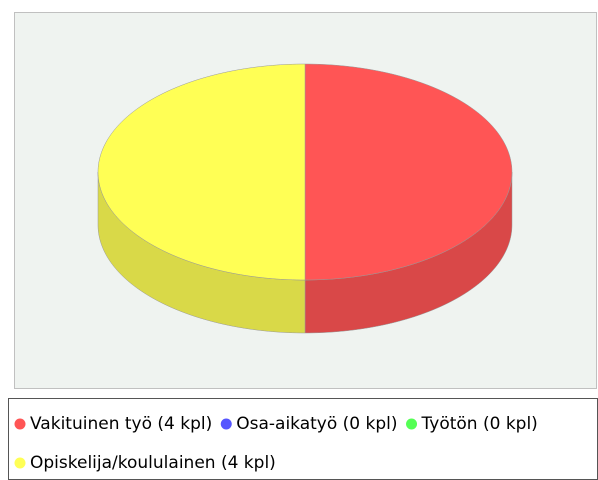  I want to click on legend-label: Vakituinen työ (4 kpl), so click(121, 424).